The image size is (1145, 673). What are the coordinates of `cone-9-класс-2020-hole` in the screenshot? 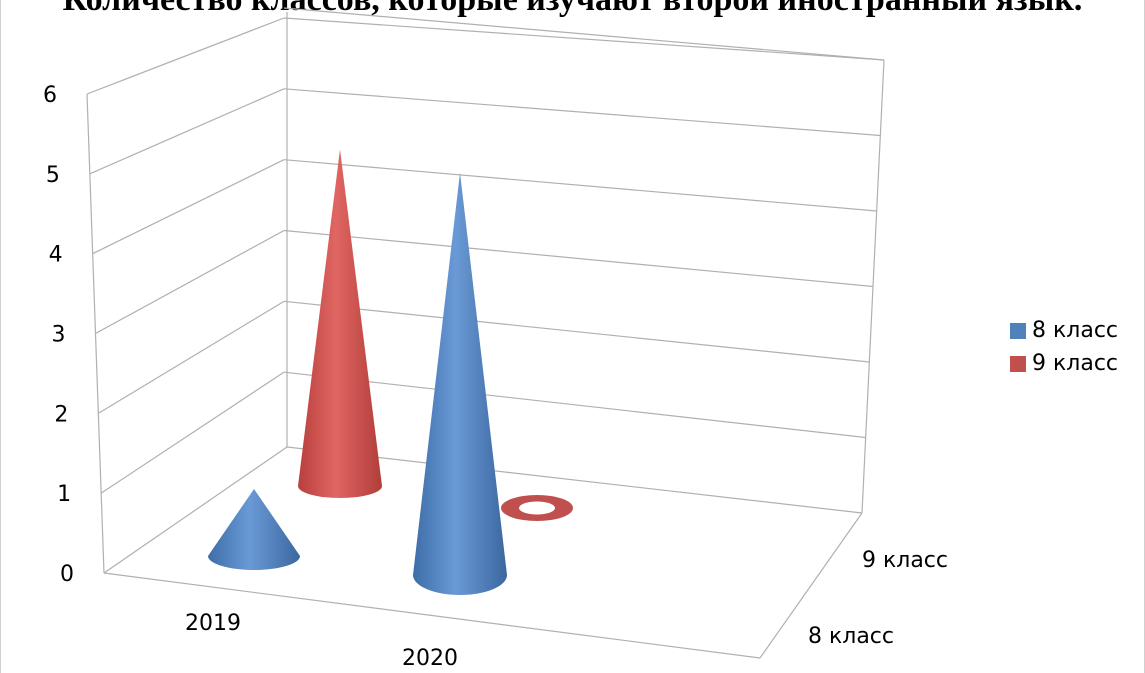 It's located at (537, 508).